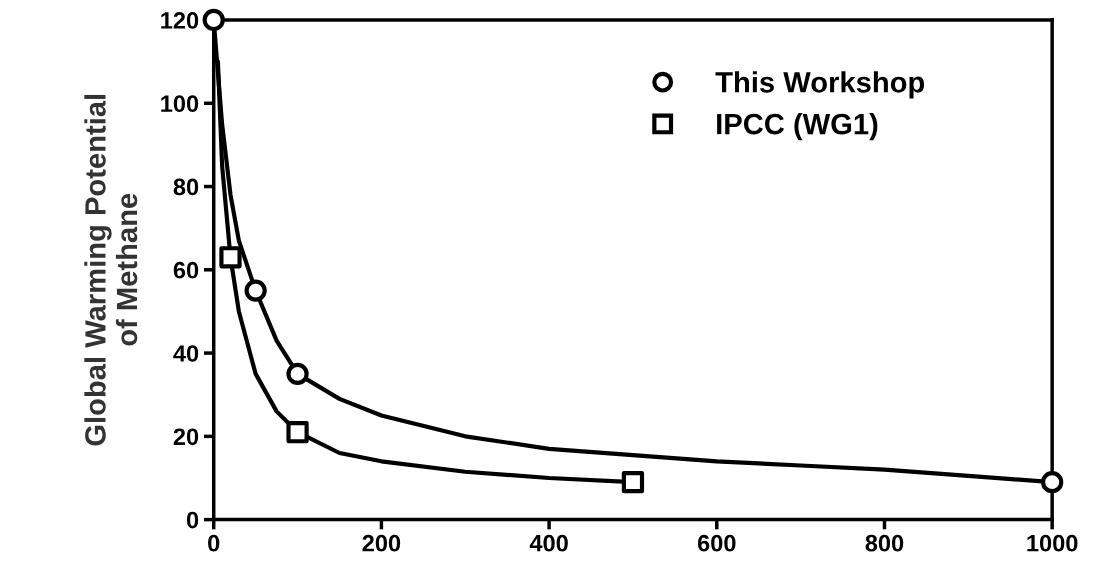  I want to click on y-tick-label: 80, so click(186, 187).